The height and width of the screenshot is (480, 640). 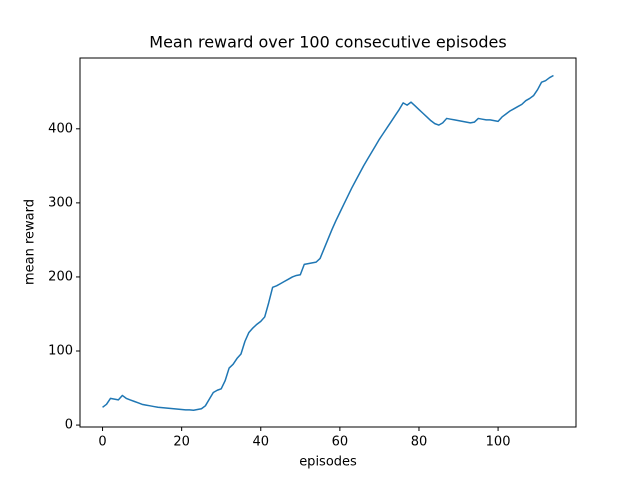 I want to click on y-axis-label: mean reward, so click(x=30, y=242).